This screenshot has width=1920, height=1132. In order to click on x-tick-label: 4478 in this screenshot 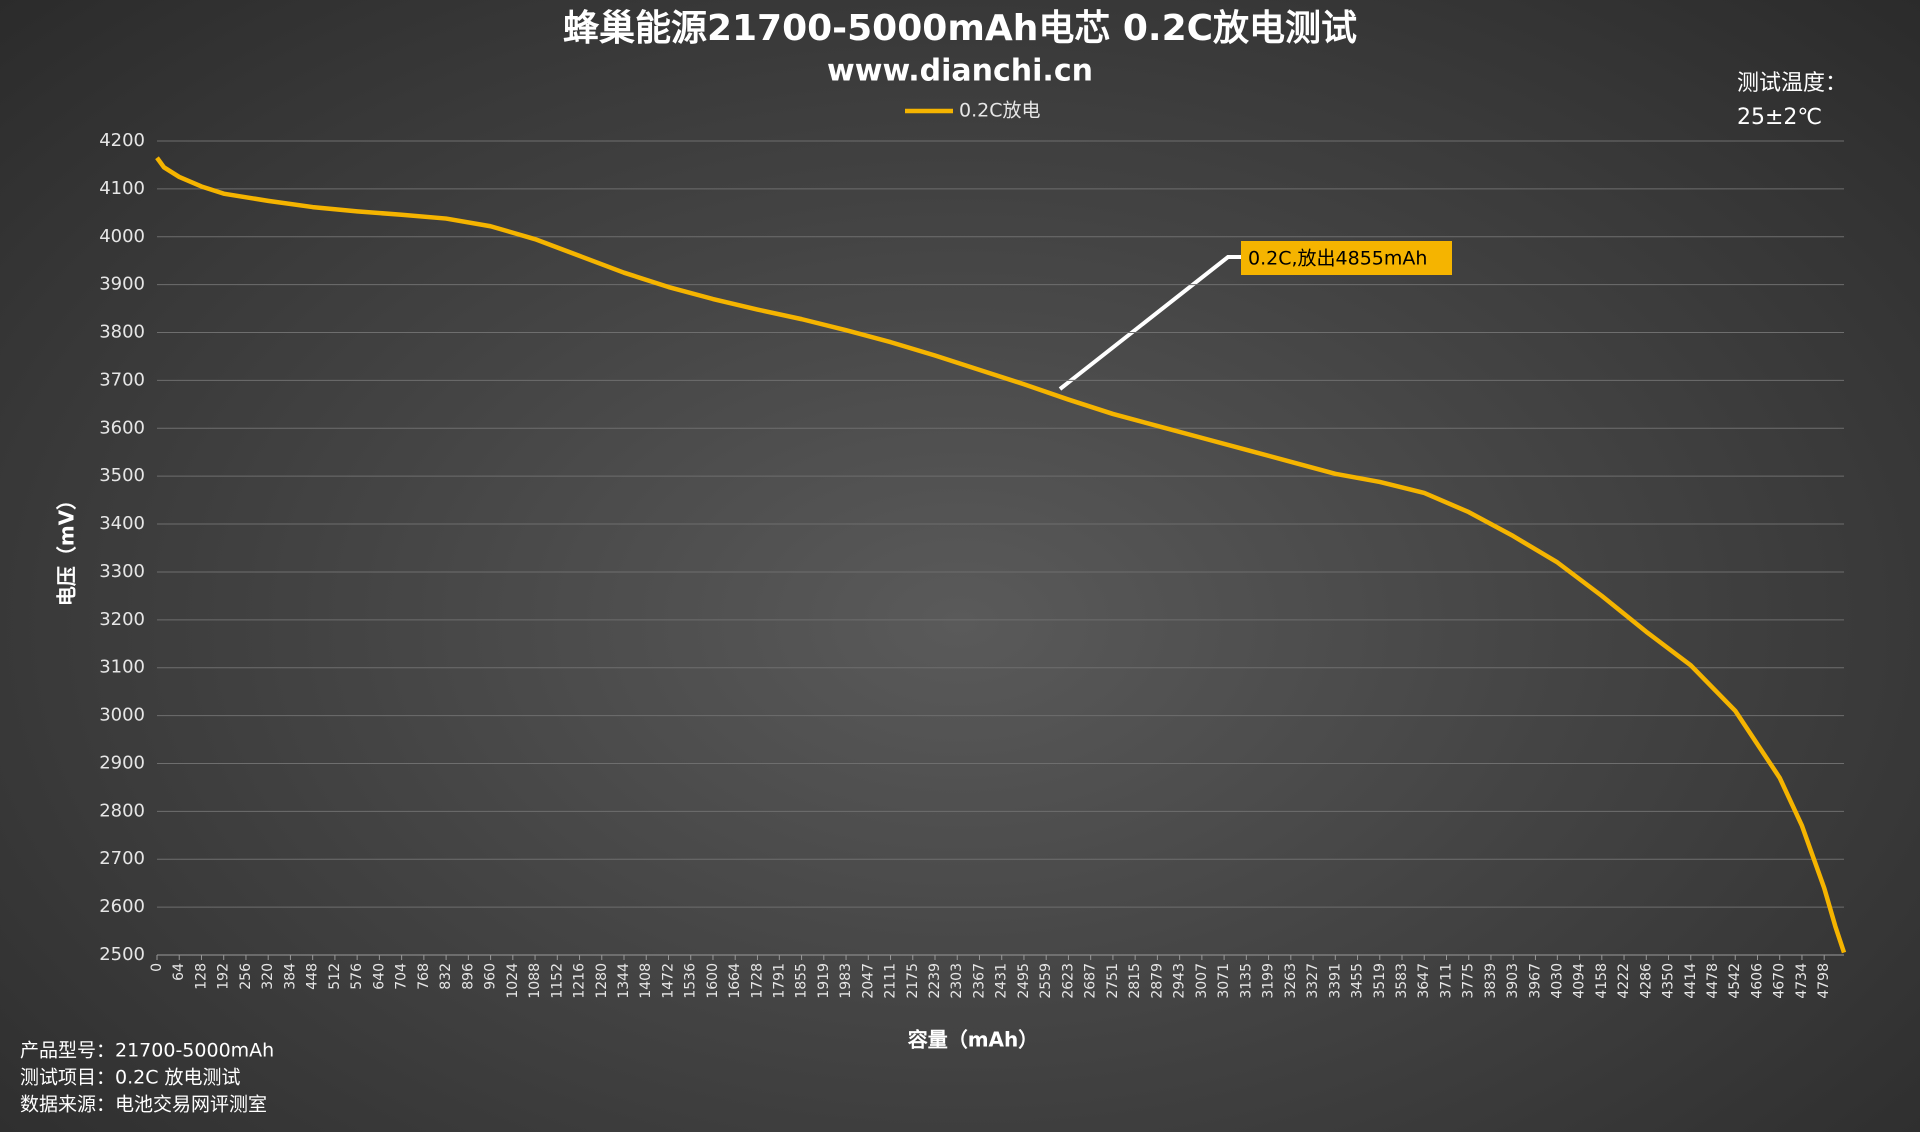, I will do `click(1713, 981)`.